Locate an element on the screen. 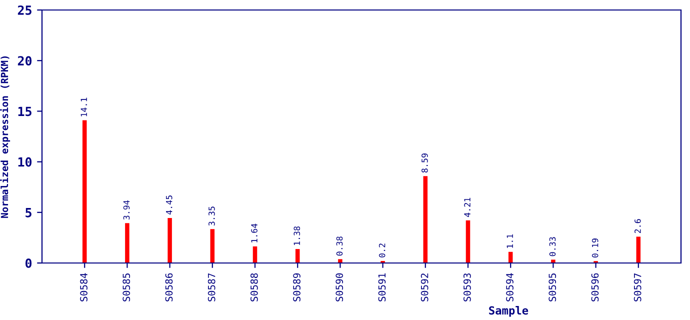  data-label: 3.94 is located at coordinates (126, 210).